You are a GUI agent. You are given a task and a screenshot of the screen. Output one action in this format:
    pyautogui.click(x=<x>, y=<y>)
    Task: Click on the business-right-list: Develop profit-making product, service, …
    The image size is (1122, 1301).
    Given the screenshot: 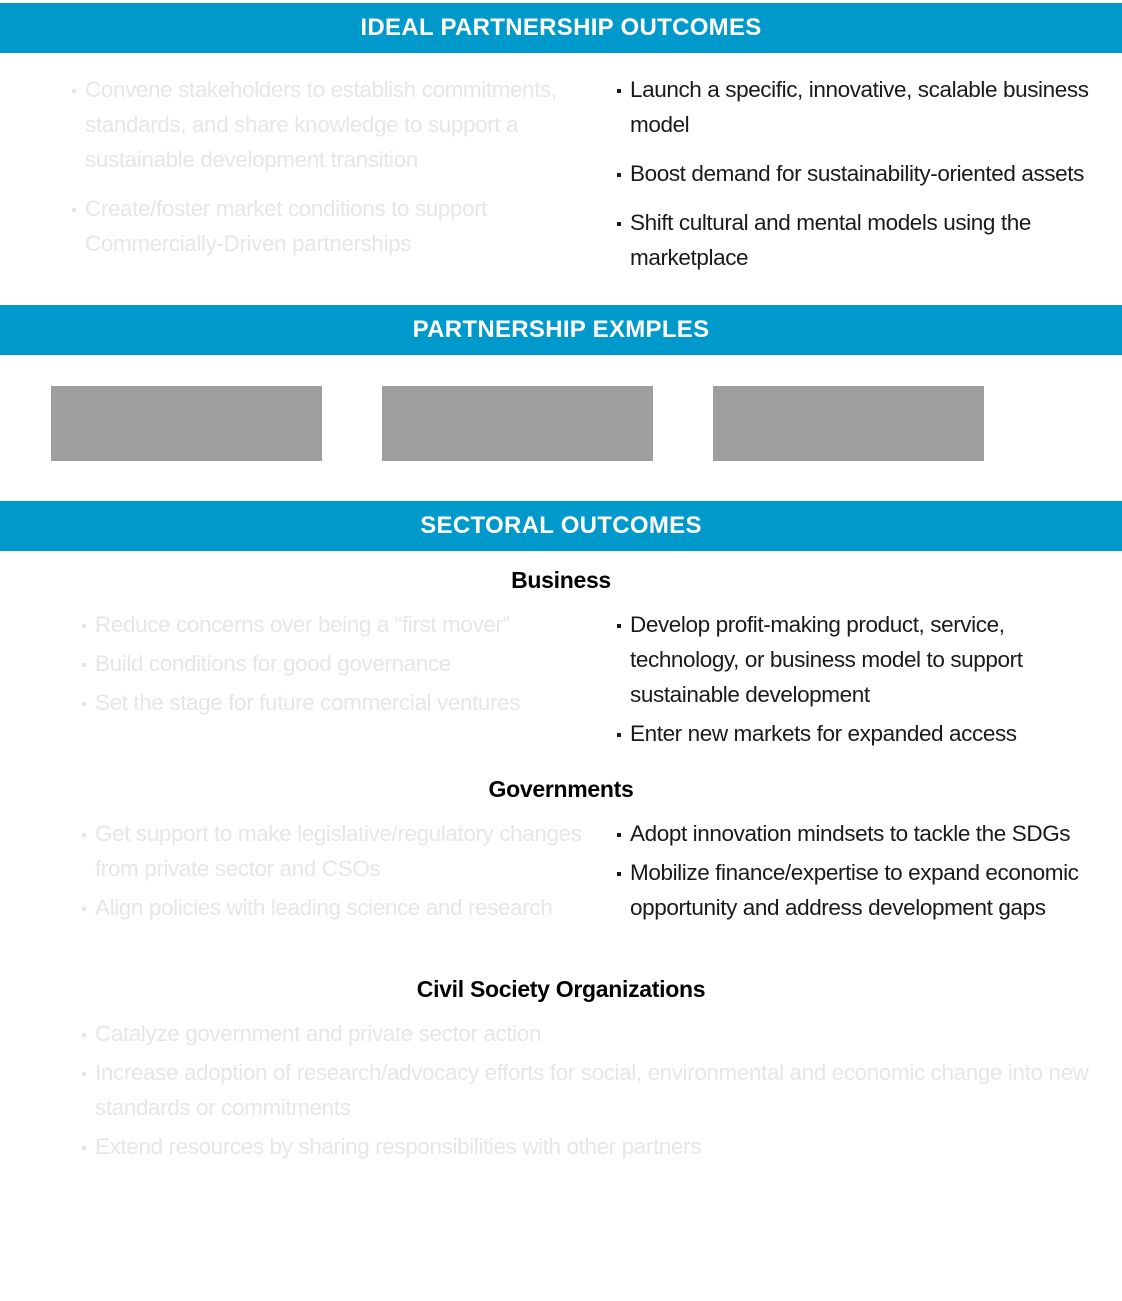 What is the action you would take?
    pyautogui.click(x=861, y=681)
    